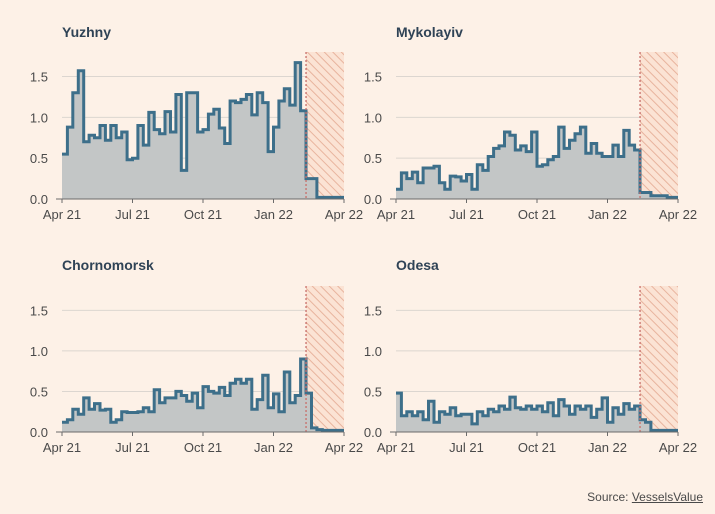  What do you see at coordinates (429, 32) in the screenshot?
I see `panel-title: Mykolayiv` at bounding box center [429, 32].